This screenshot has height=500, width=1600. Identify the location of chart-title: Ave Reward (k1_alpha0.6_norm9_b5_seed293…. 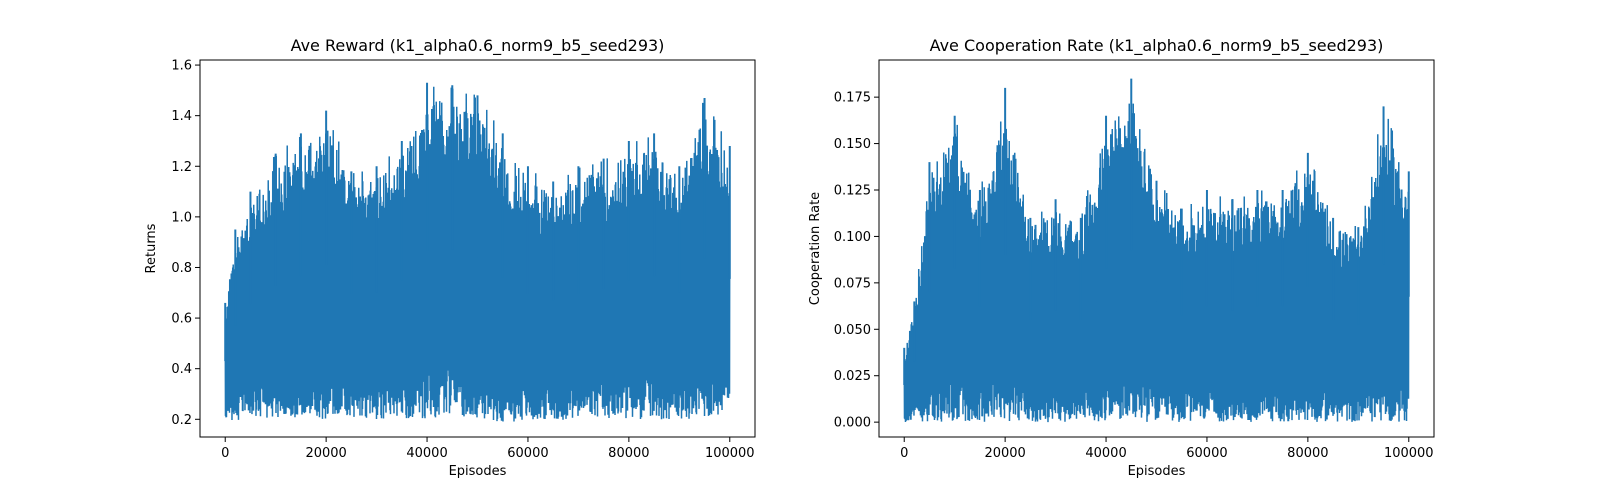
(478, 46).